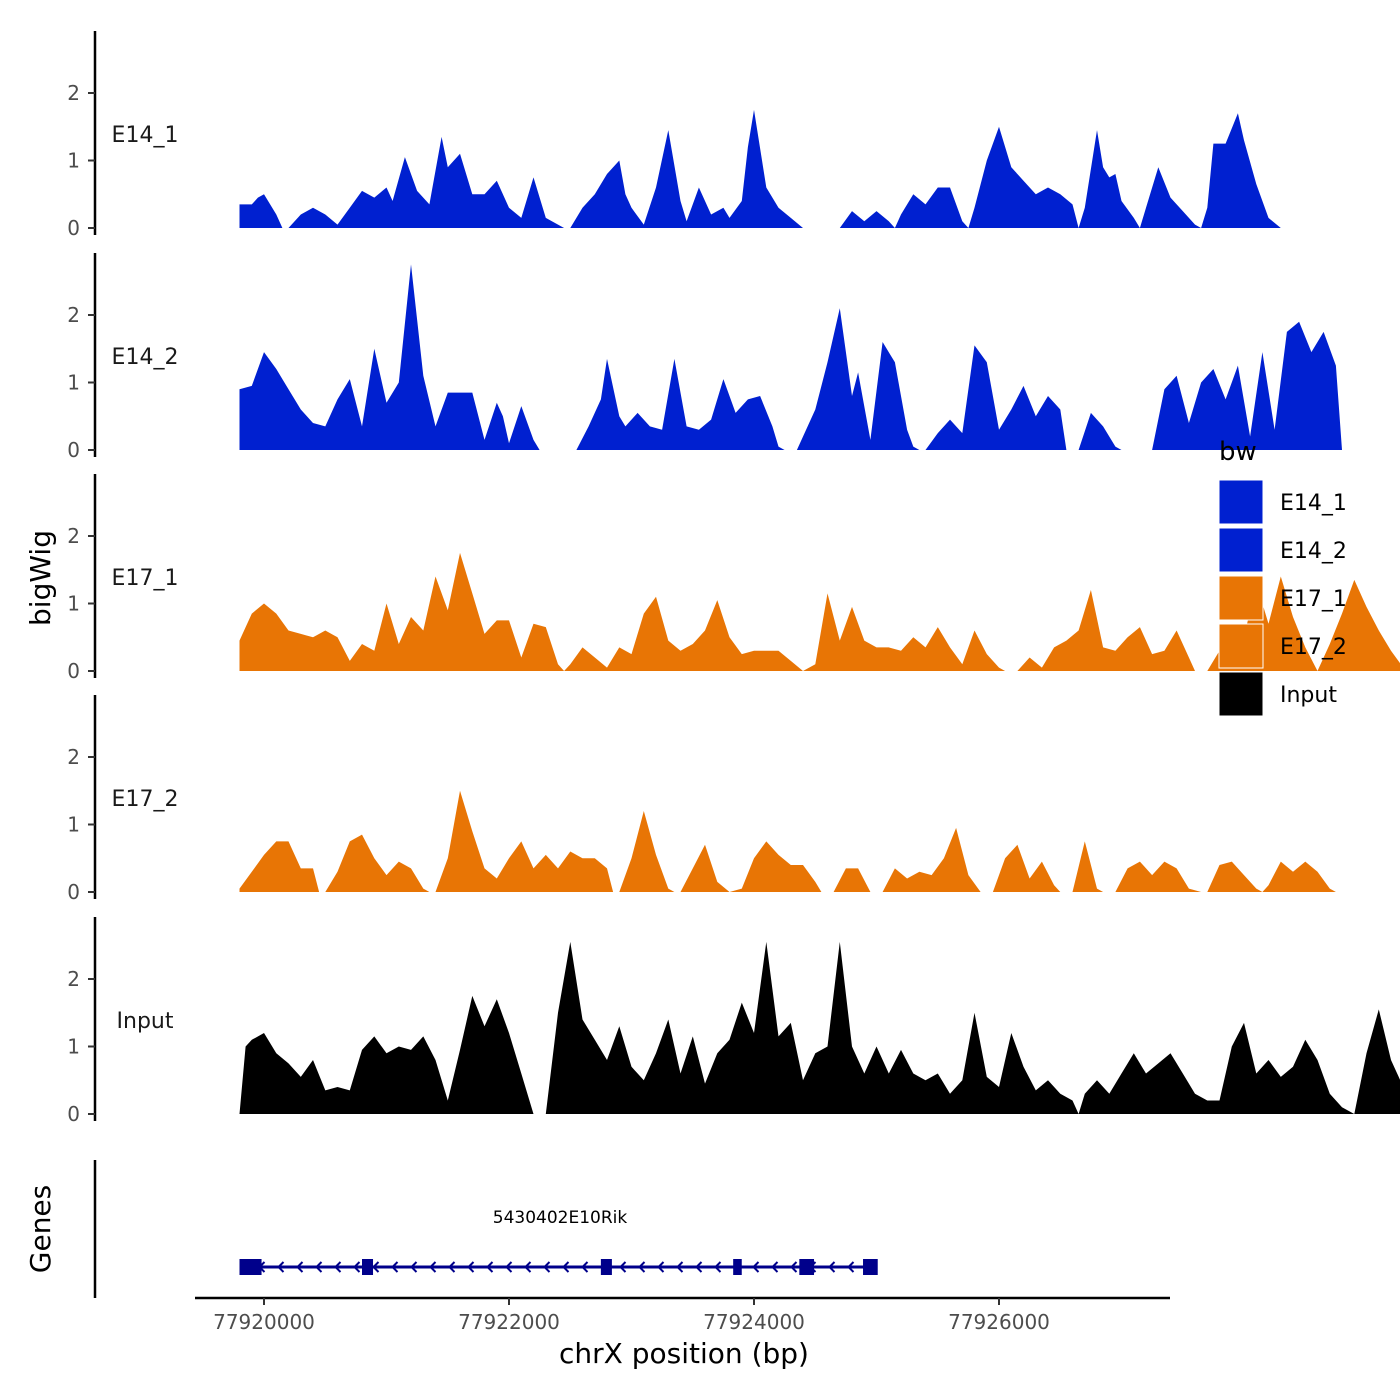 This screenshot has height=1400, width=1400. What do you see at coordinates (145, 578) in the screenshot?
I see `track-label: E17_1` at bounding box center [145, 578].